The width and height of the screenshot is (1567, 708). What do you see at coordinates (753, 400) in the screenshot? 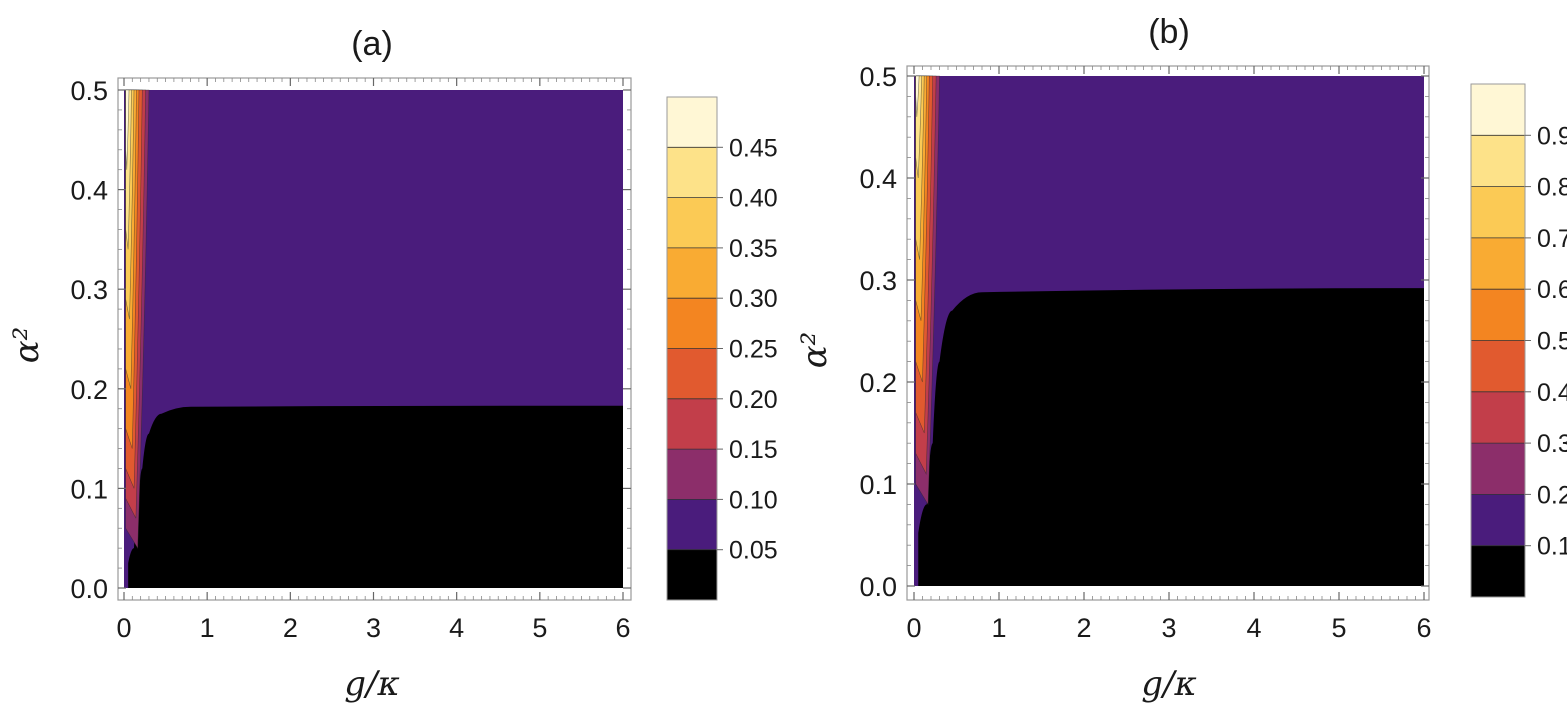
I see `colorbar-tick-label: 0.20` at bounding box center [753, 400].